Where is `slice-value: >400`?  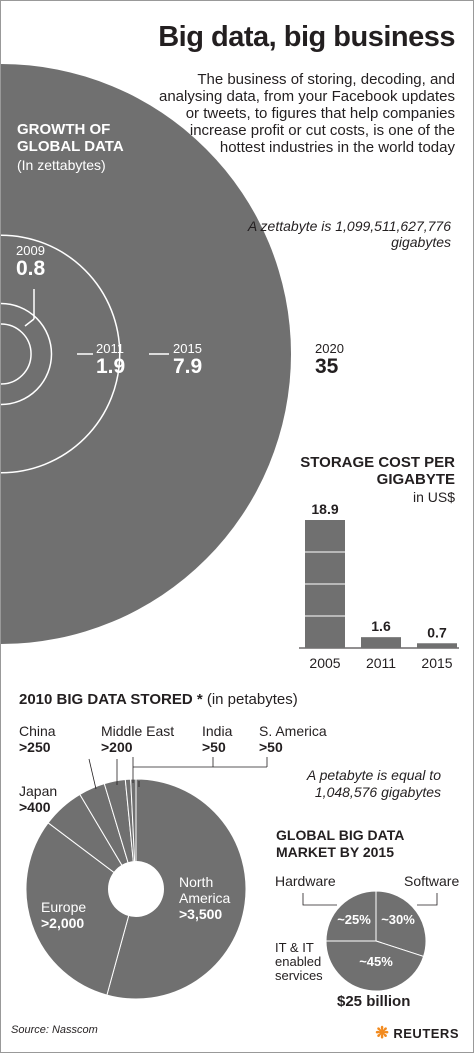
slice-value: >400 is located at coordinates (35, 807).